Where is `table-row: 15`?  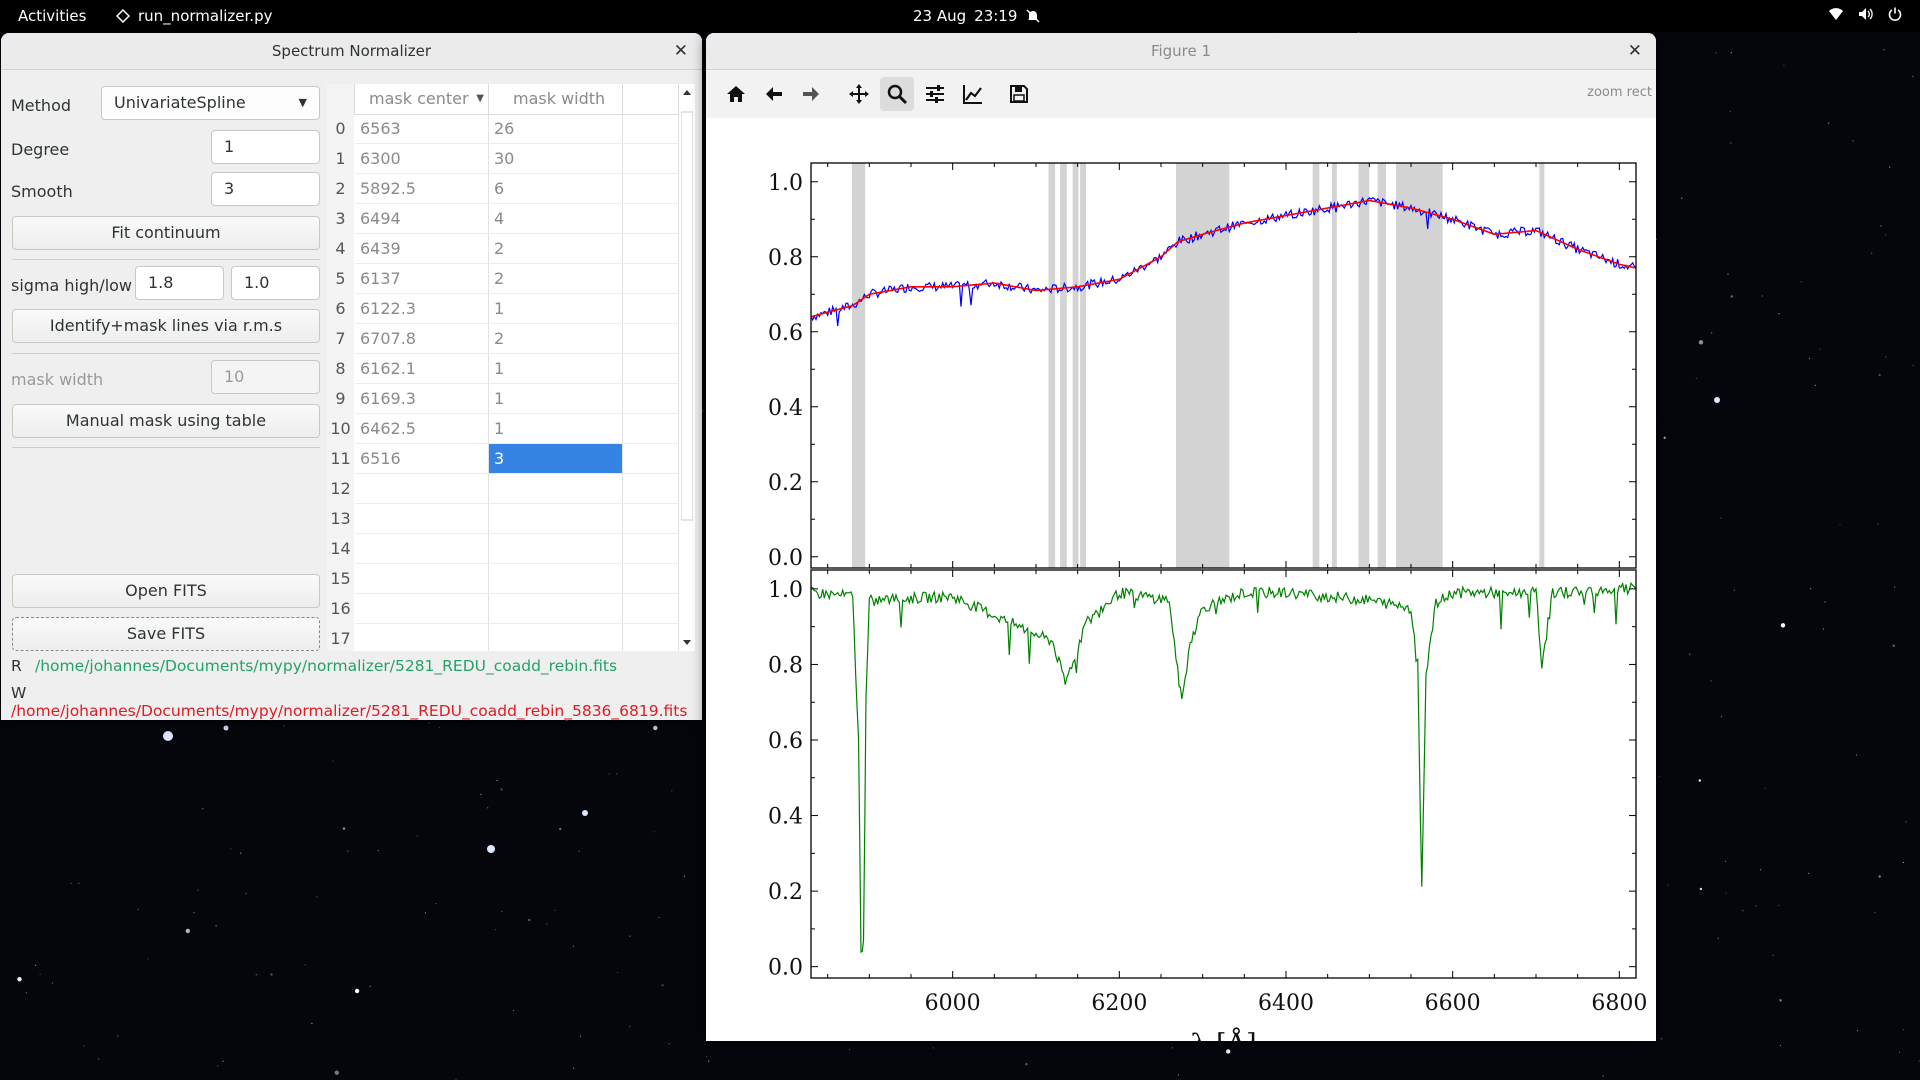
table-row: 15 is located at coordinates (503, 579).